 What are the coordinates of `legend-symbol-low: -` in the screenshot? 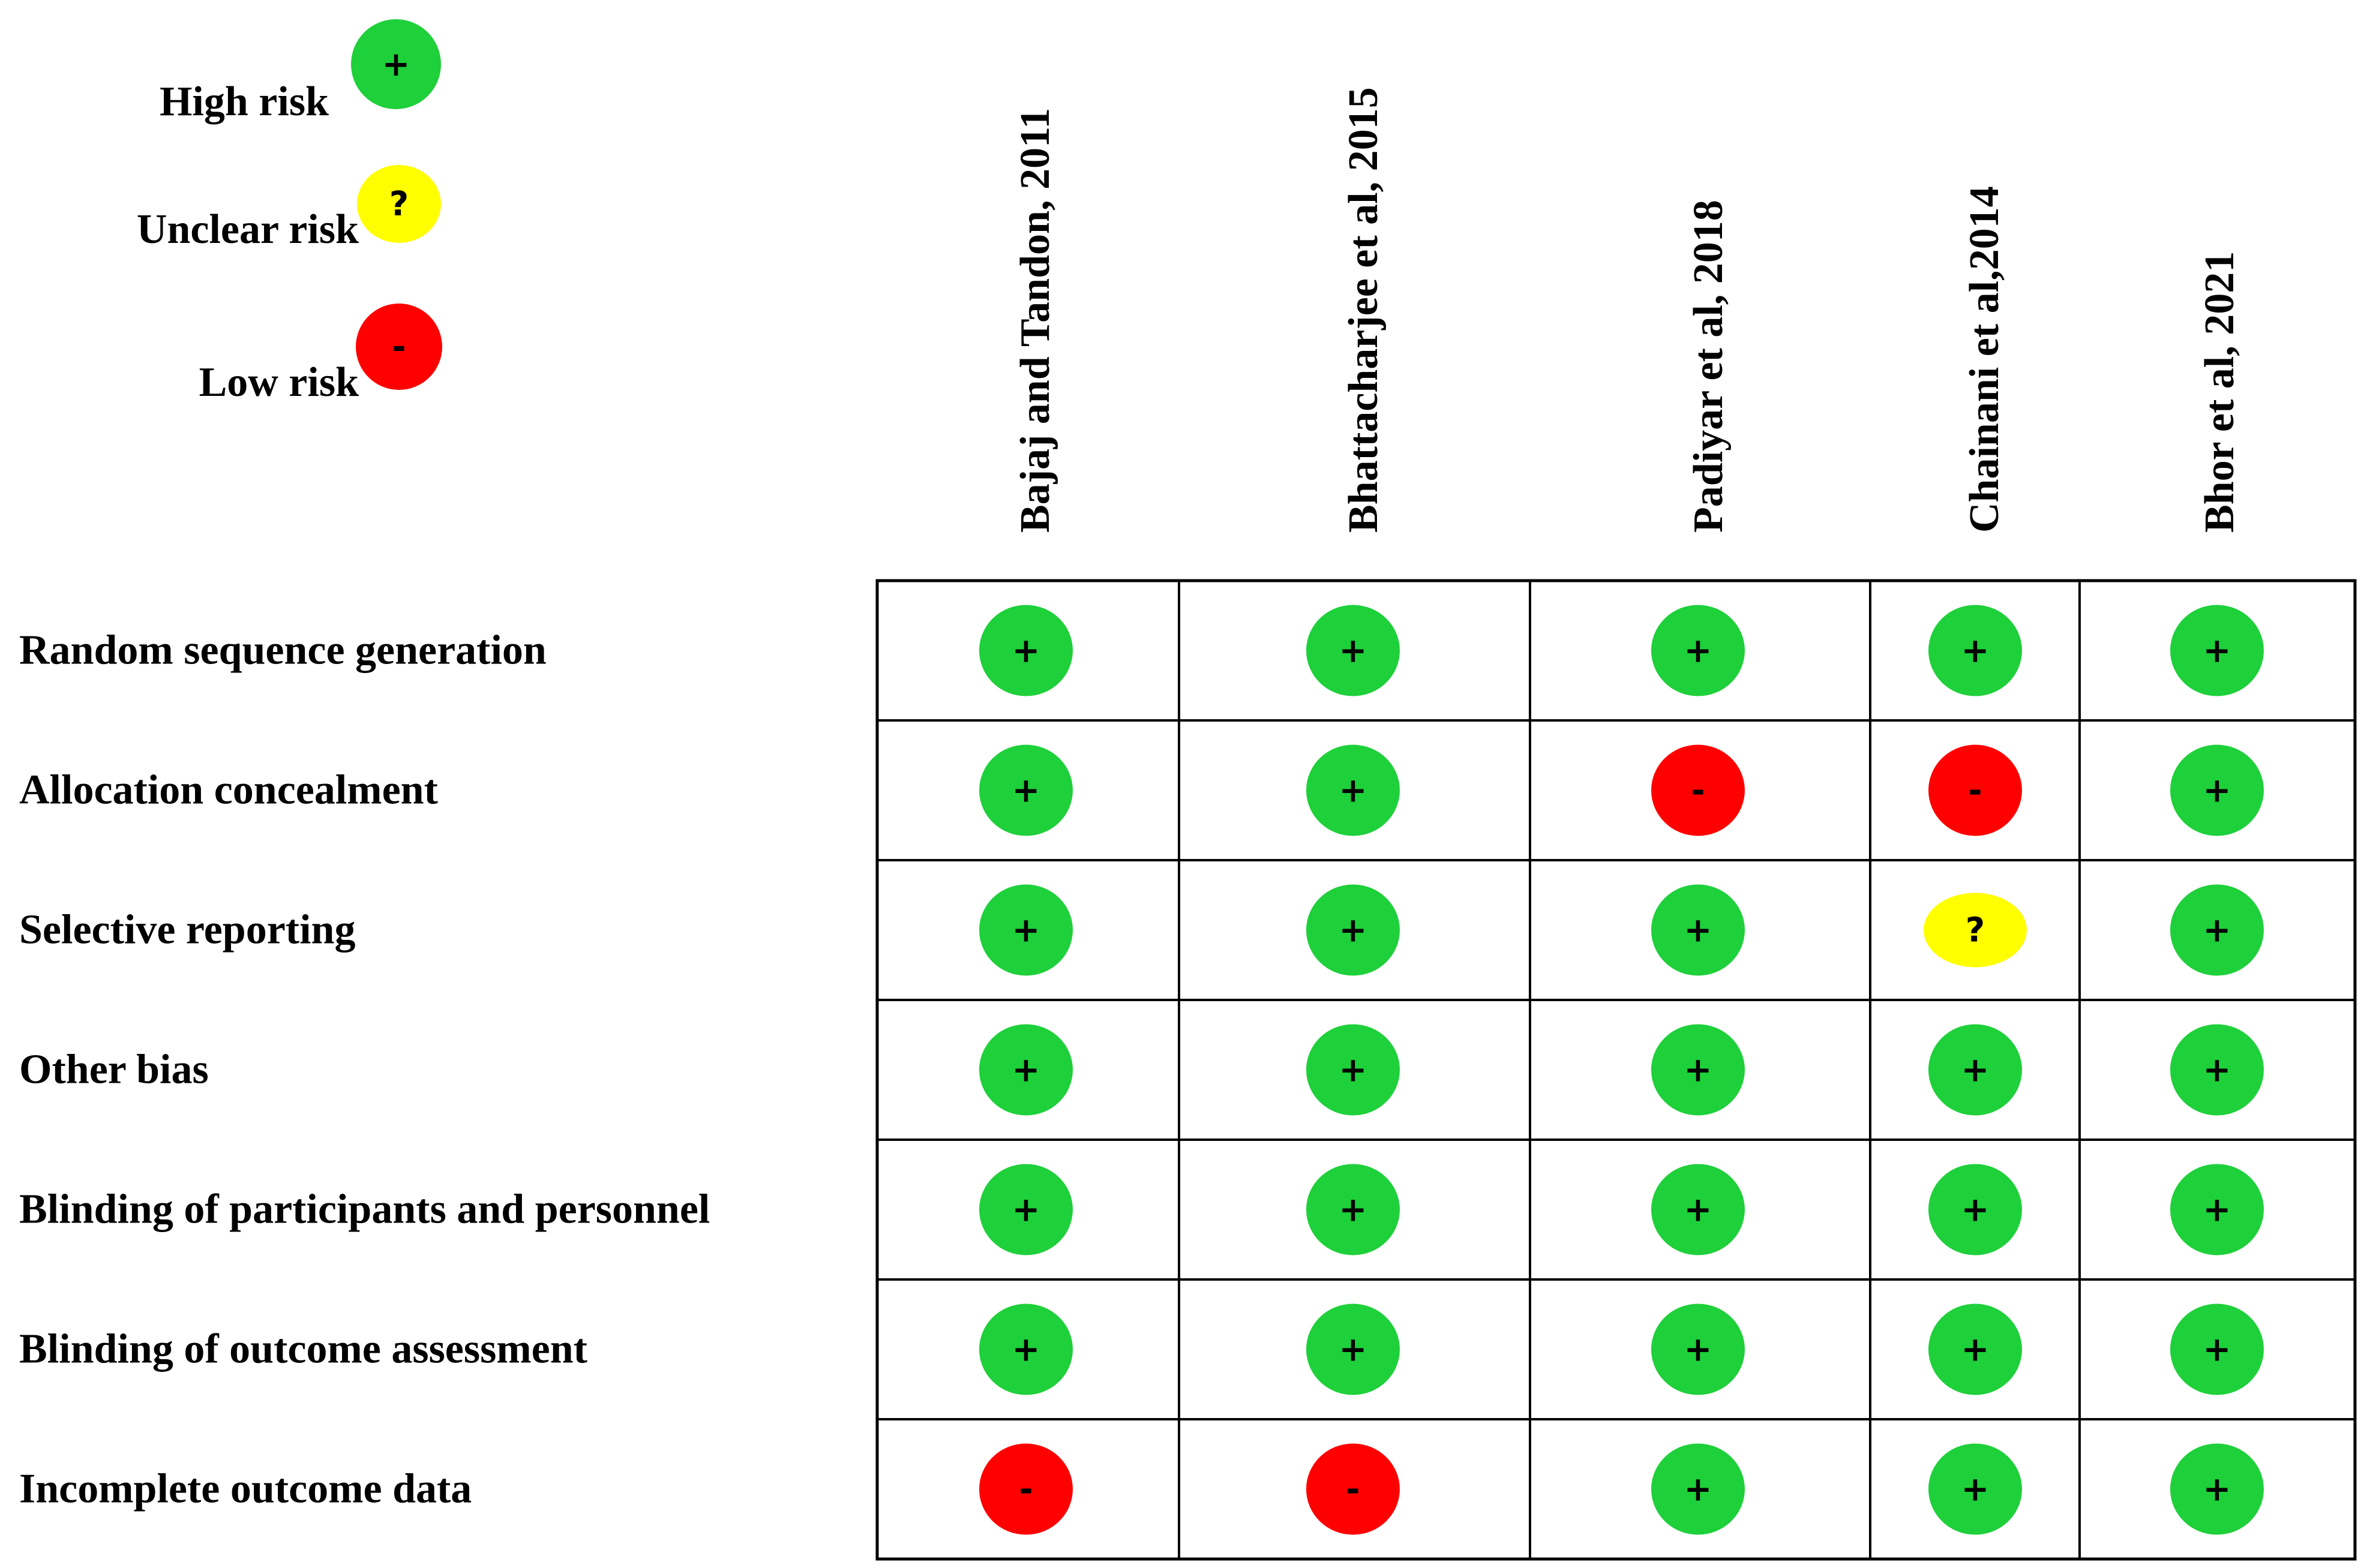 It's located at (399, 348).